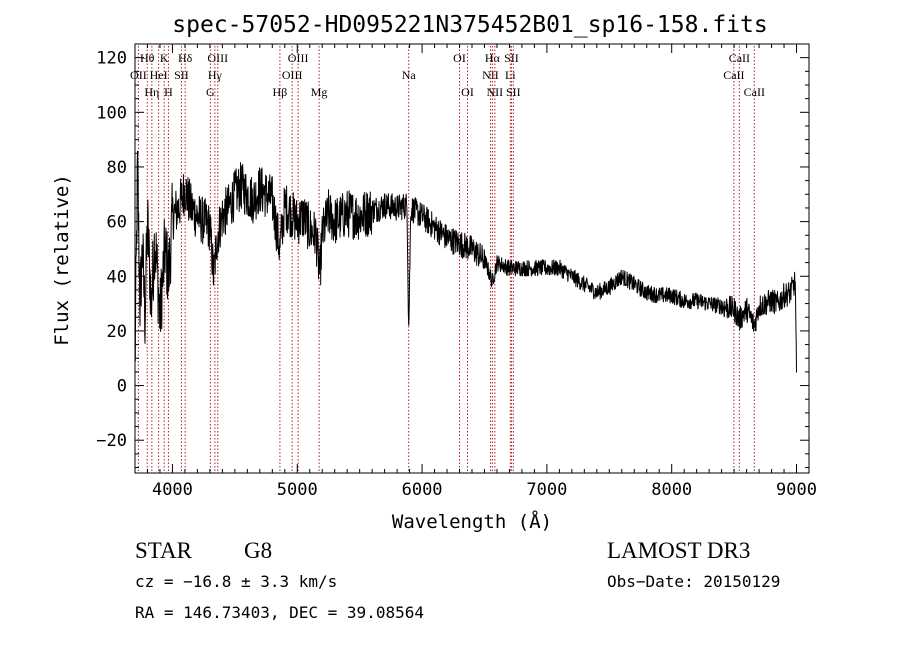 Image resolution: width=900 pixels, height=649 pixels. Describe the element at coordinates (694, 581) in the screenshot. I see `observation-date: Obs−Date: 20150129` at that location.